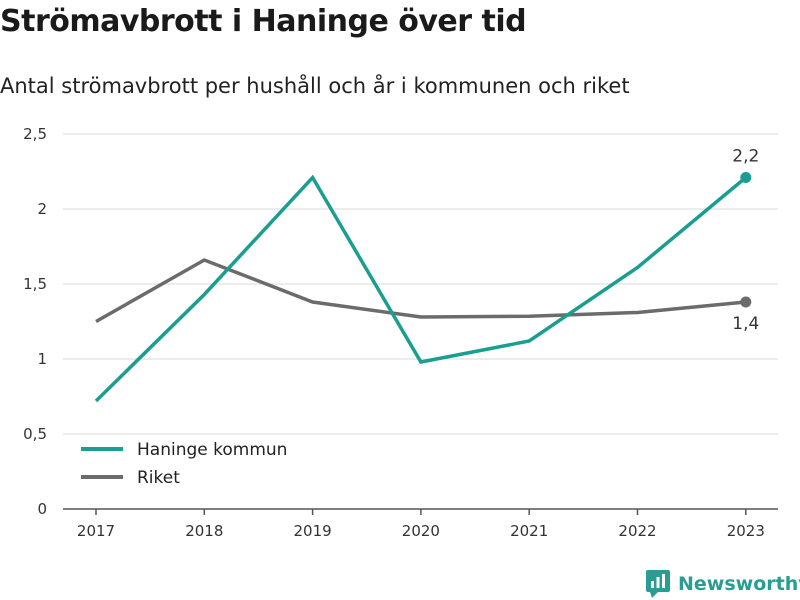 Image resolution: width=800 pixels, height=600 pixels. I want to click on x-axis: 2017 2018 2019 2020 2021 2022 2023, so click(420, 524).